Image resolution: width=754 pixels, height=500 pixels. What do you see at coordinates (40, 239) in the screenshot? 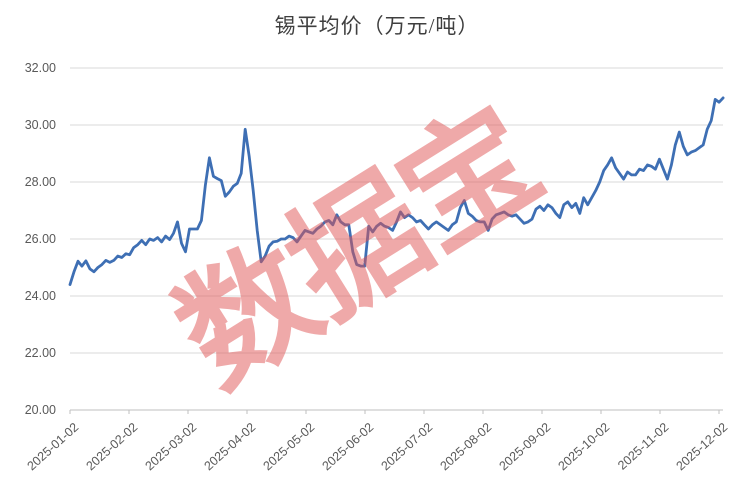
I see `y-axis-label: 26.00` at bounding box center [40, 239].